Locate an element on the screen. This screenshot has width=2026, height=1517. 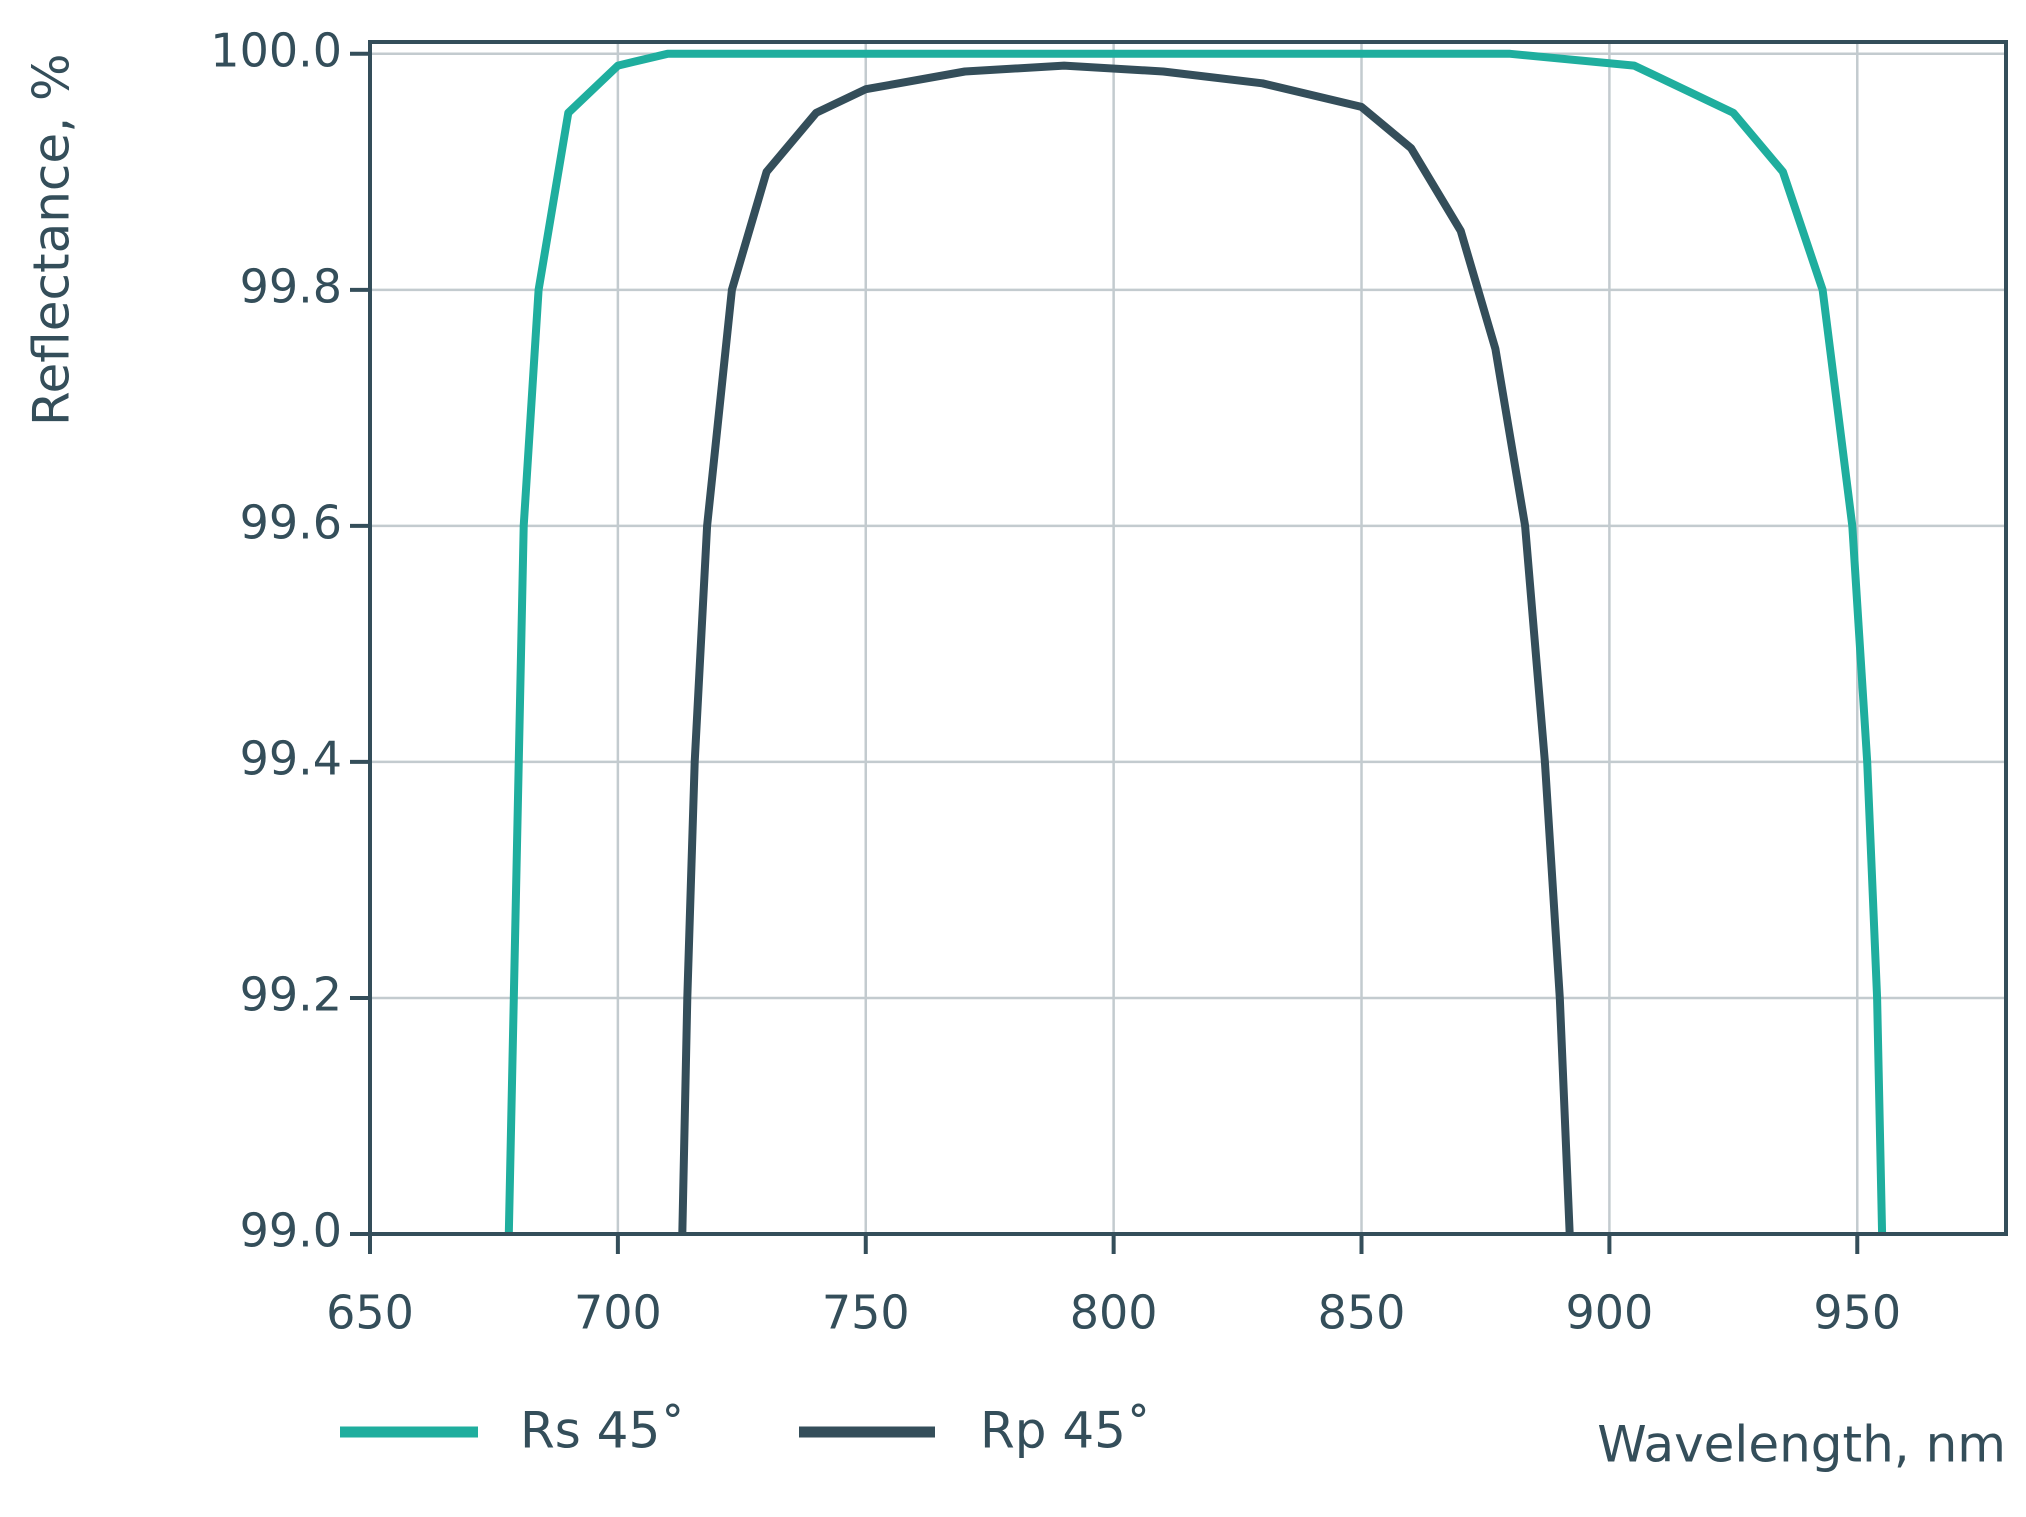
x-tick-label: 850 is located at coordinates (1362, 1313).